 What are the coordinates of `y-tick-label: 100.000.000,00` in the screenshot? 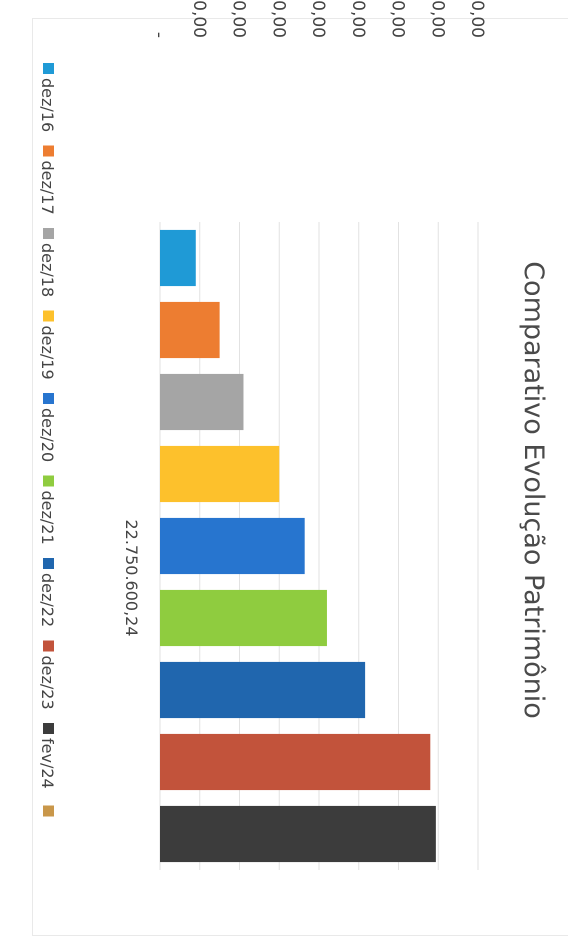 It's located at (239, 19).